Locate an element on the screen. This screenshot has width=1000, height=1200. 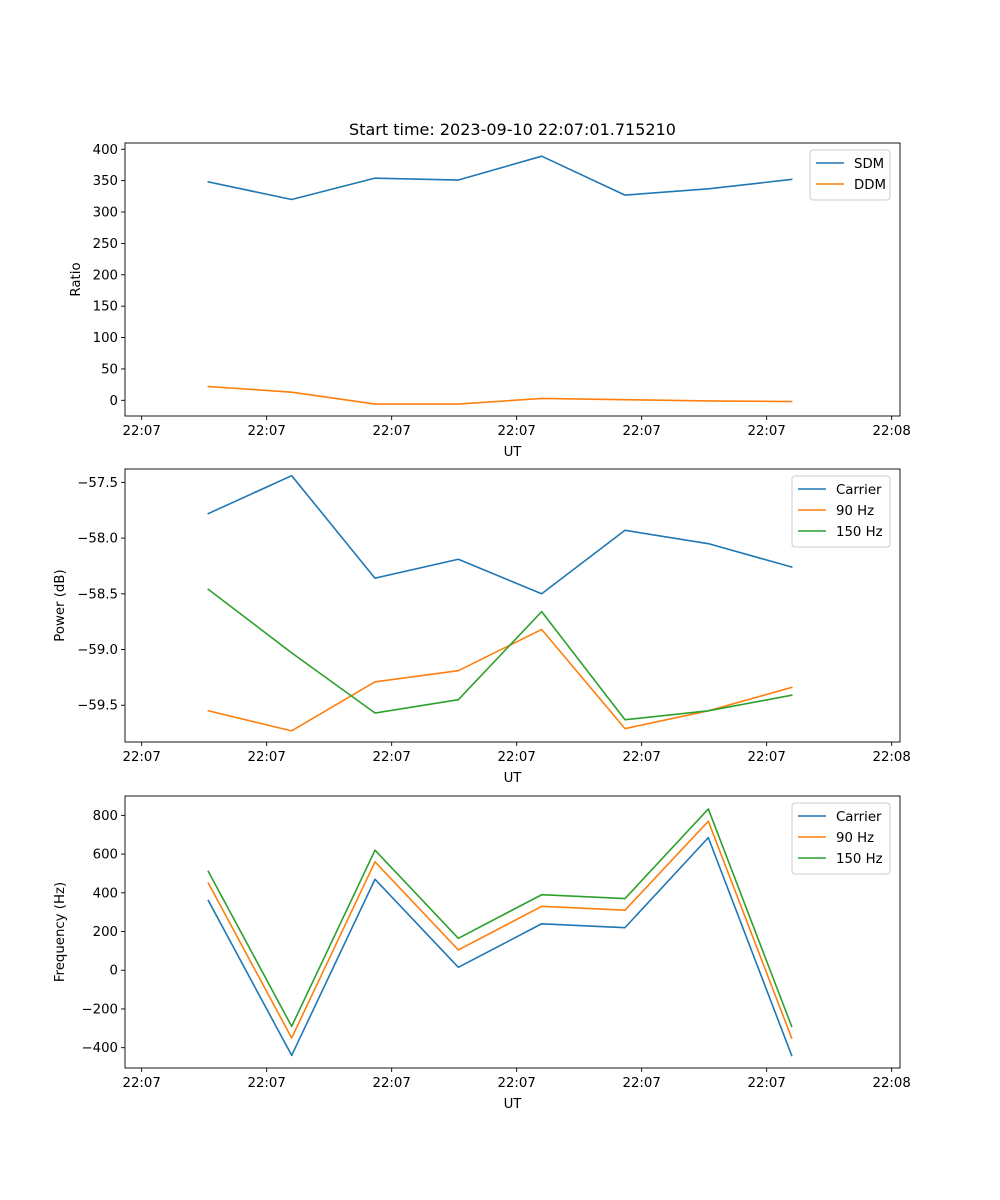
legend: SDM DDM is located at coordinates (850, 175).